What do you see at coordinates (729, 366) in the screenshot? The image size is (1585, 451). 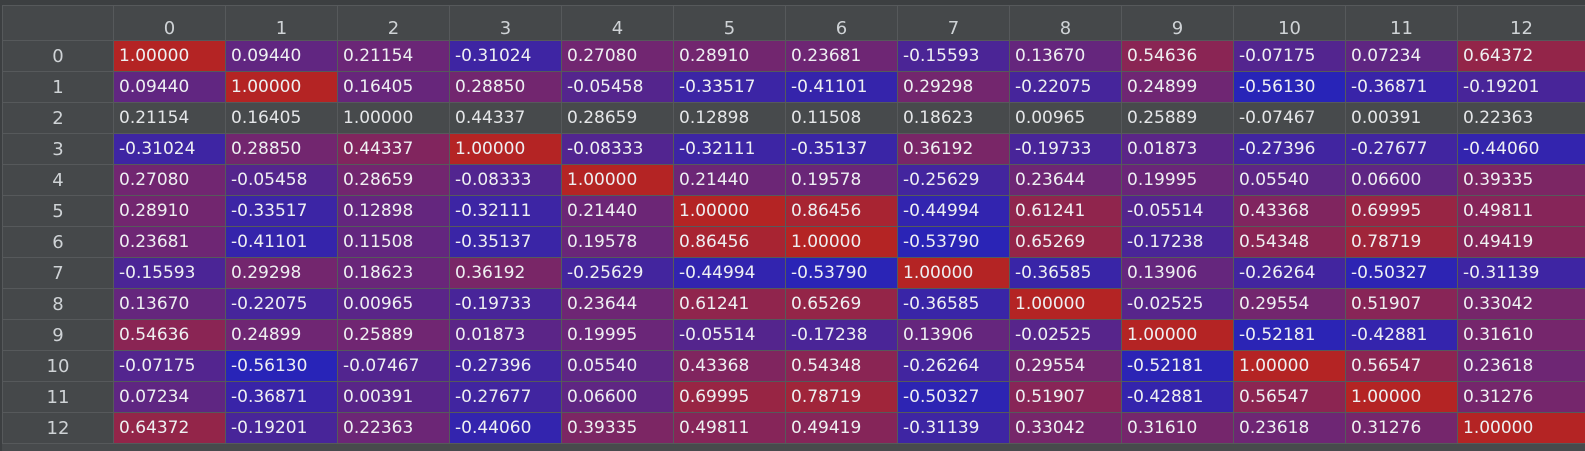 I see `matrix-cell: 0.43368` at bounding box center [729, 366].